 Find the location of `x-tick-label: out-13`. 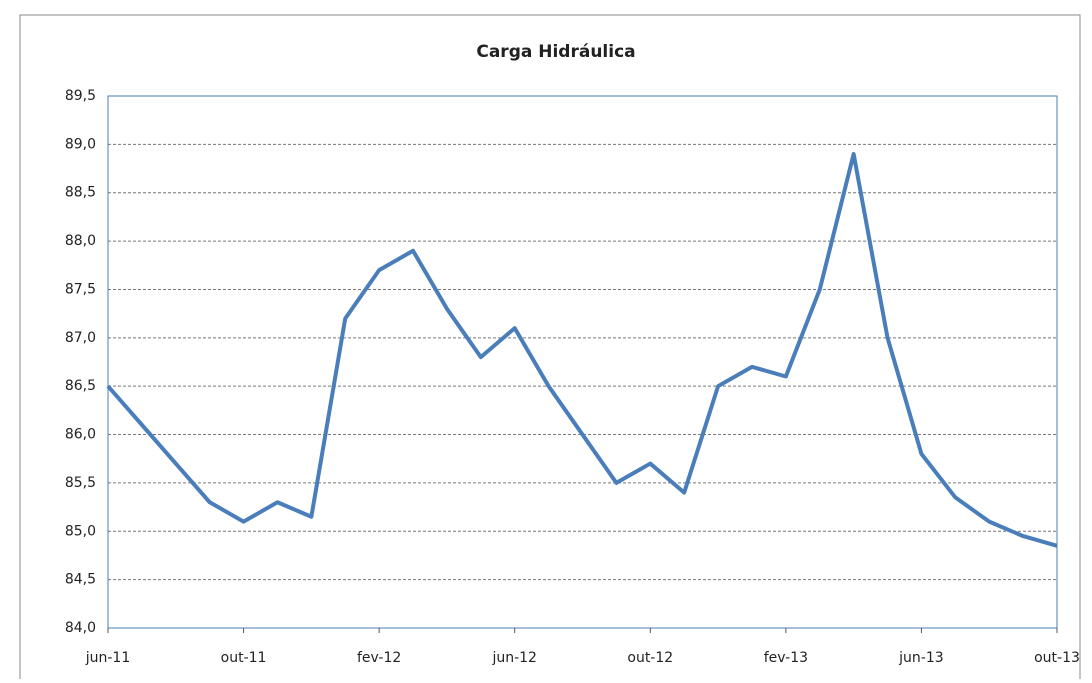

x-tick-label: out-13 is located at coordinates (1057, 658).